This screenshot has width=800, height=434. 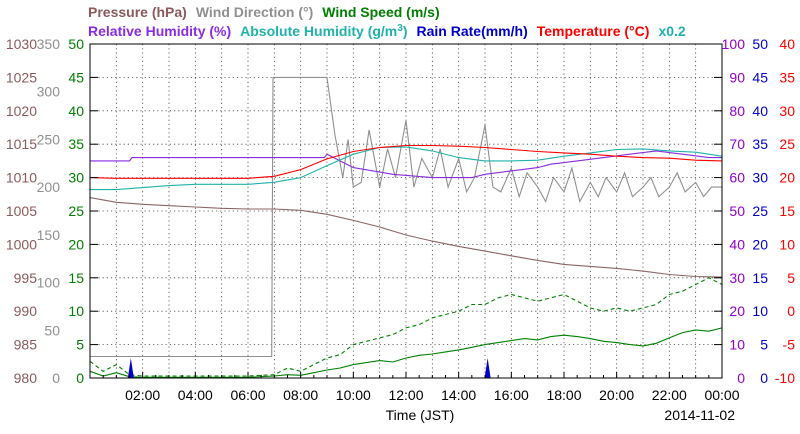 I want to click on date-label: 2014-11-02, so click(x=699, y=415).